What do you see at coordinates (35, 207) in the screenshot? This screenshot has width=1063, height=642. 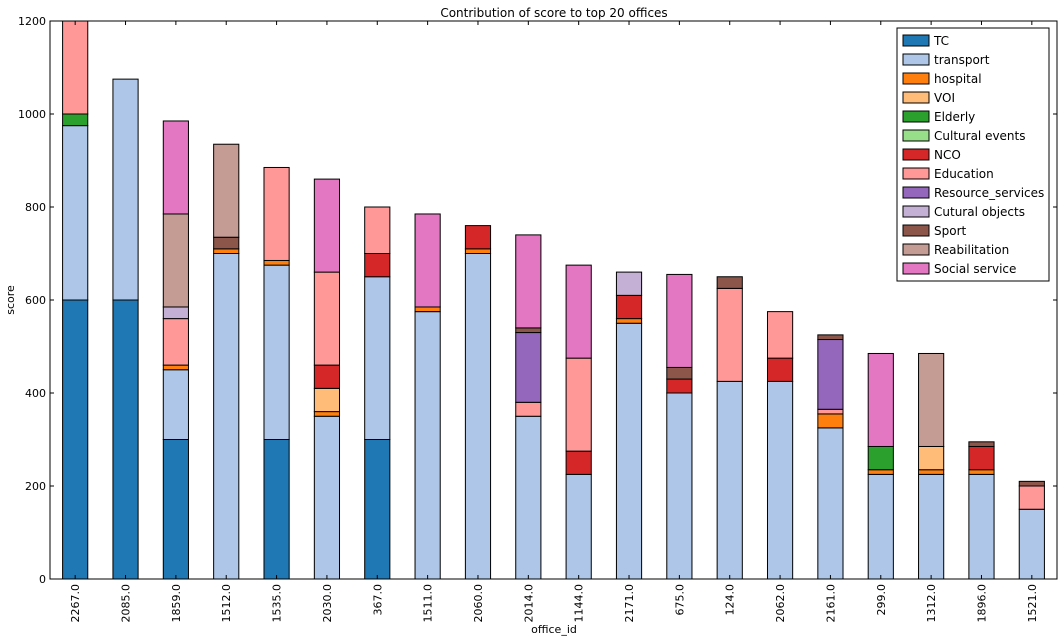 I see `y-tick-label: 800` at bounding box center [35, 207].